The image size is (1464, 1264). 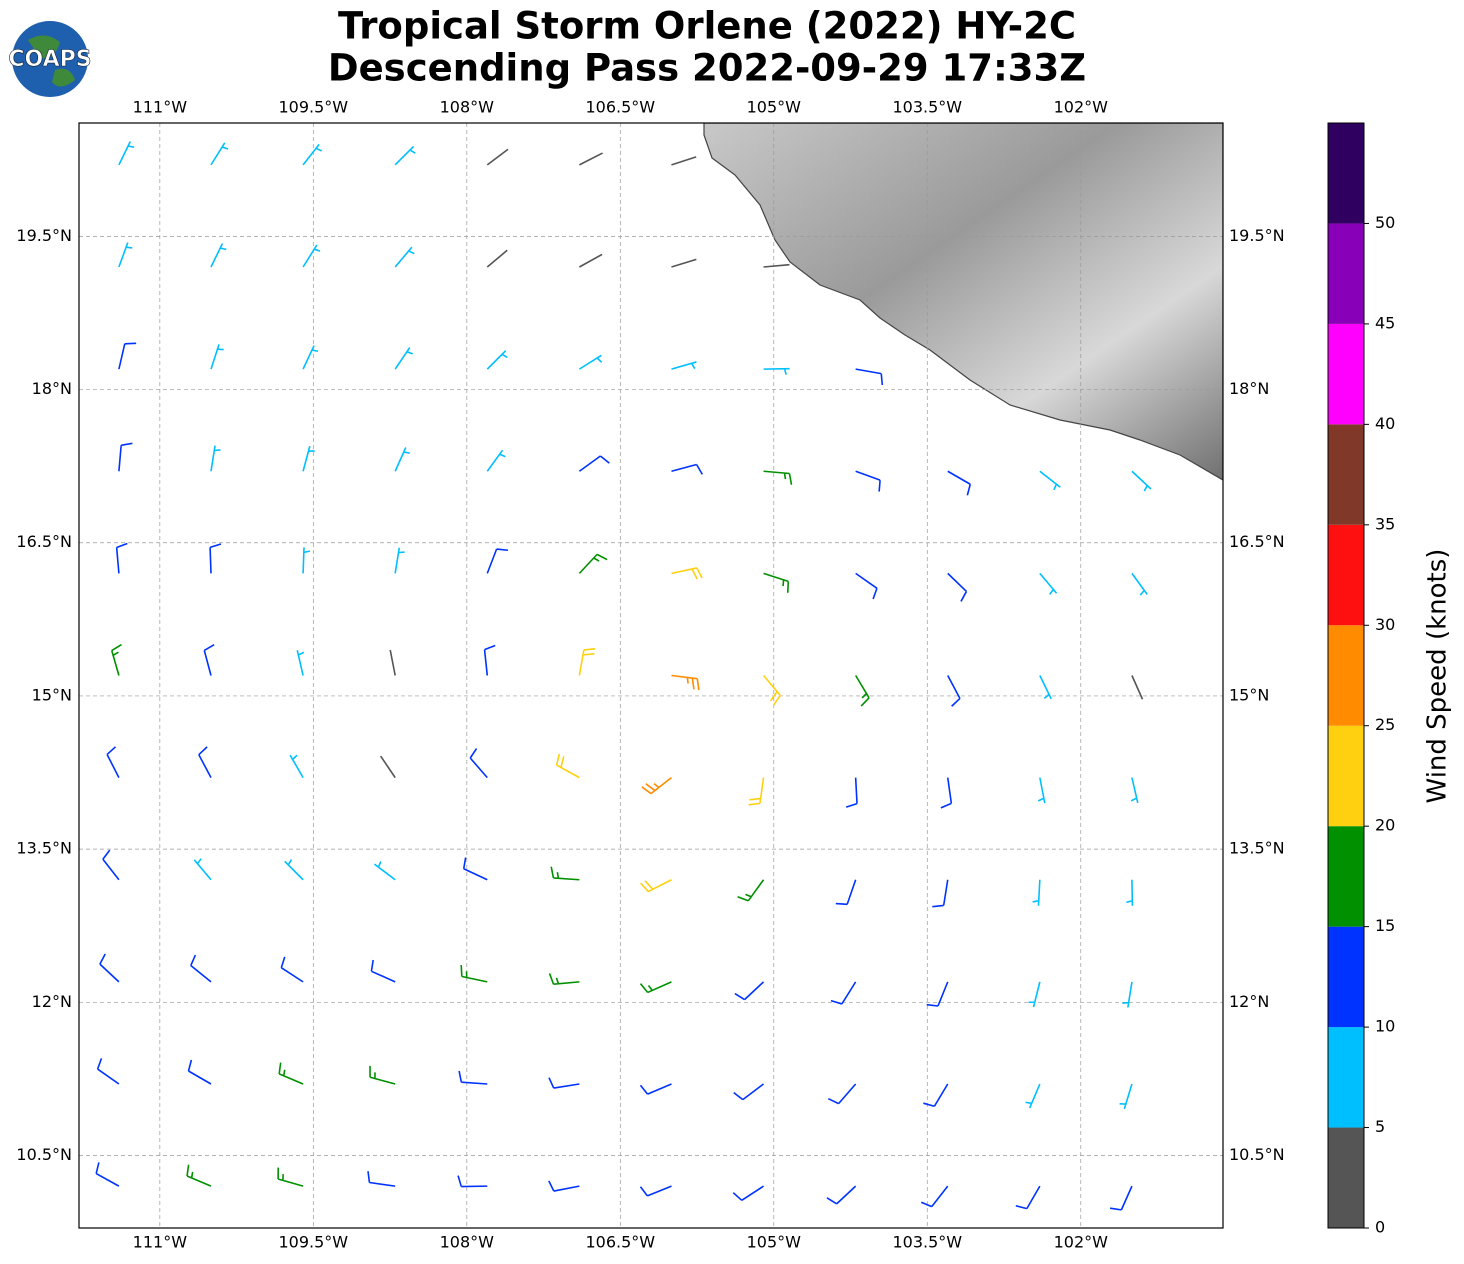 What do you see at coordinates (1385, 825) in the screenshot?
I see `colorbar-tick-label: 20` at bounding box center [1385, 825].